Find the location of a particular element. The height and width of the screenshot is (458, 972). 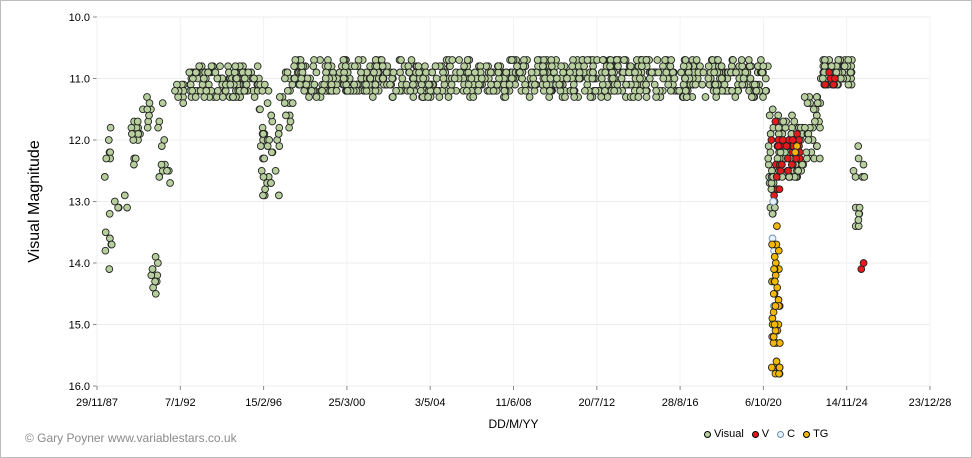

y-tick-label: 16.0 is located at coordinates (79, 387).